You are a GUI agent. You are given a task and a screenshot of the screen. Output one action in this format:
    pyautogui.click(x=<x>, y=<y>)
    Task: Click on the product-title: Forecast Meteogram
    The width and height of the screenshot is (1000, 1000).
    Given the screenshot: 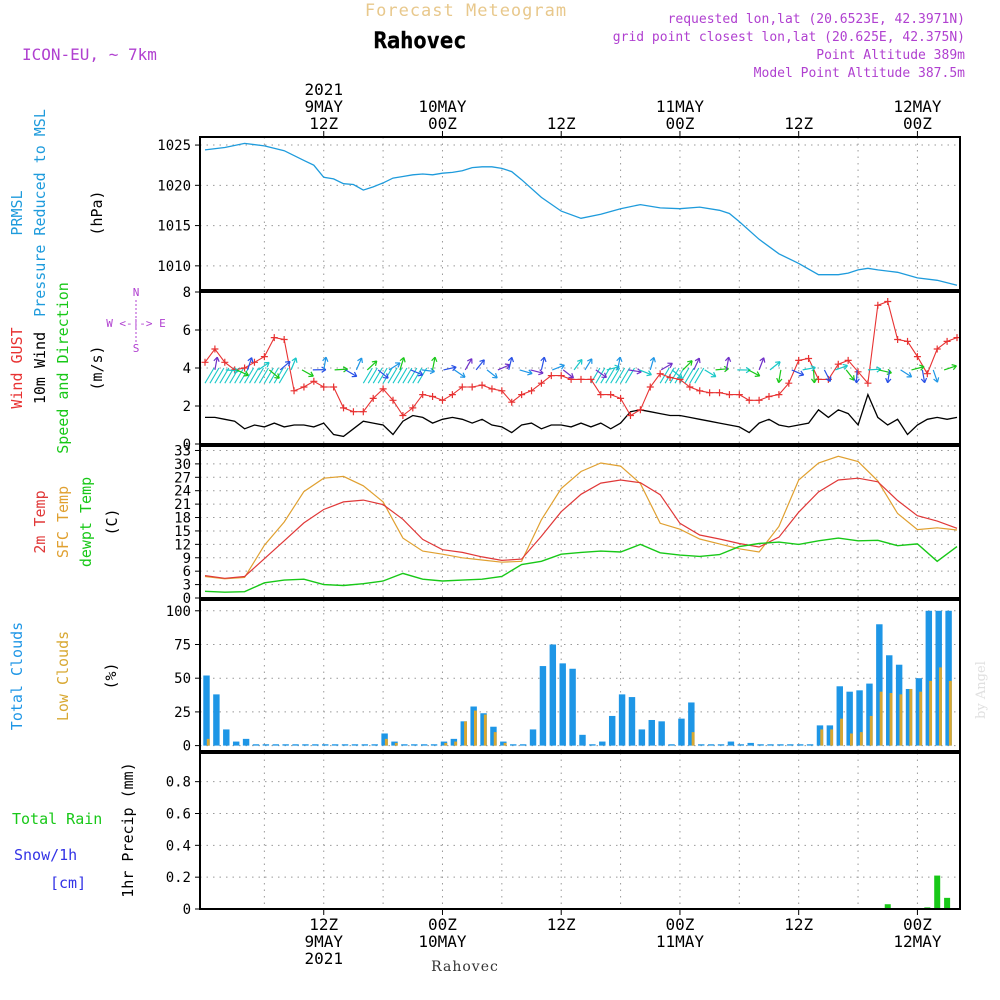 What is the action you would take?
    pyautogui.click(x=466, y=11)
    